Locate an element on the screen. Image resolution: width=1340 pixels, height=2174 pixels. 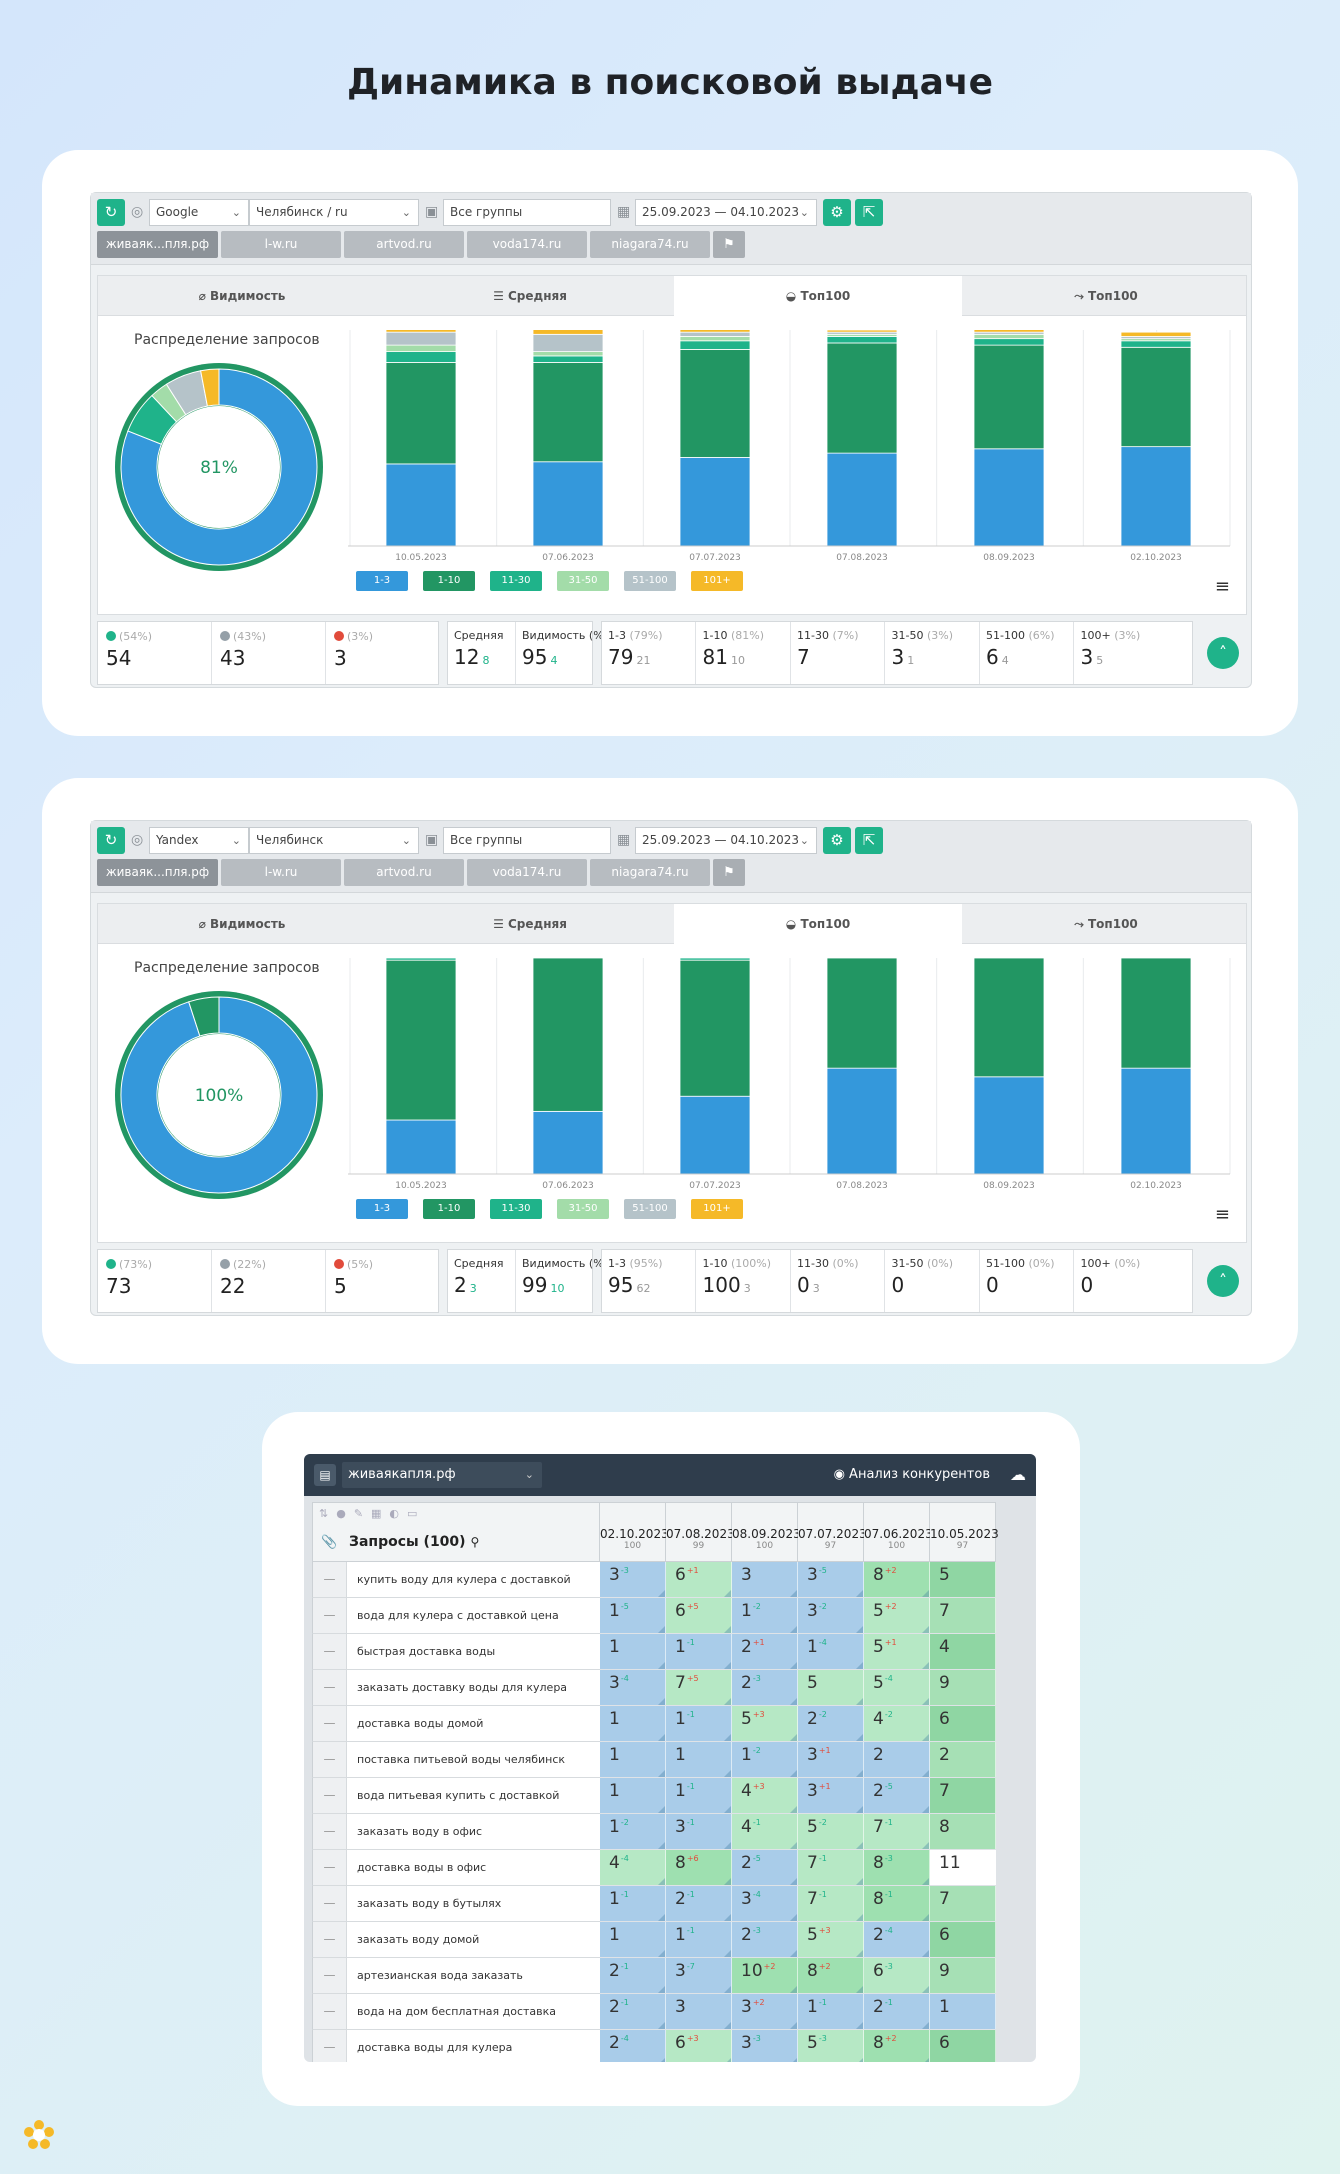
table-tools-icons: ⇅●✎▦◐▭ is located at coordinates (372, 1513).